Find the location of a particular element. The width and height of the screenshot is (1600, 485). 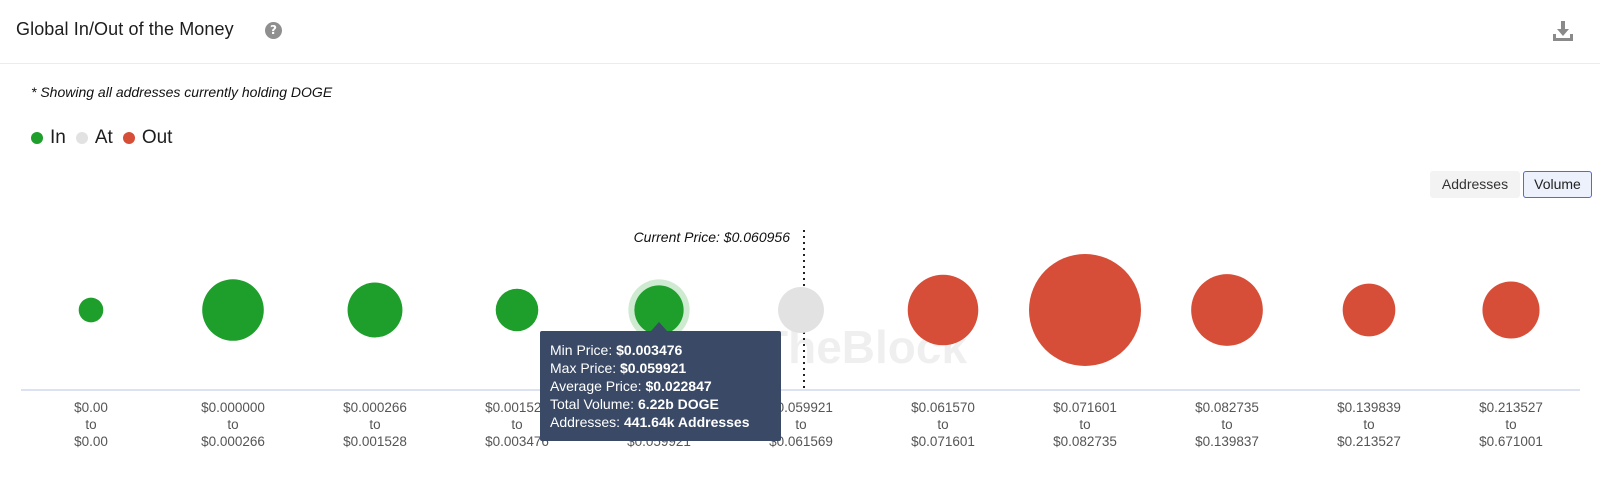

tick-label-to-value: $0.139837 is located at coordinates (1227, 441).